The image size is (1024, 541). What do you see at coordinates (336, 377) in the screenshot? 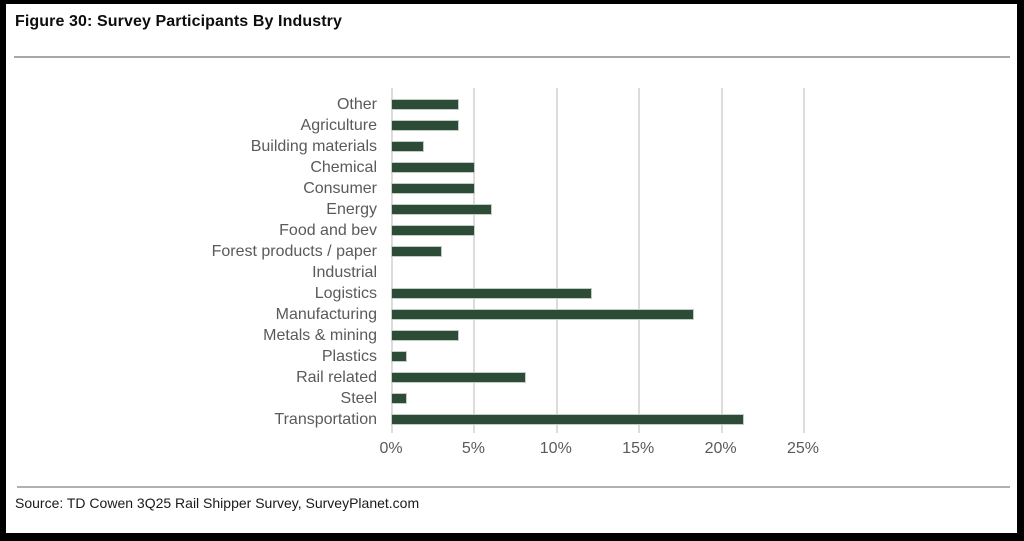
I see `category-label: Rail related` at bounding box center [336, 377].